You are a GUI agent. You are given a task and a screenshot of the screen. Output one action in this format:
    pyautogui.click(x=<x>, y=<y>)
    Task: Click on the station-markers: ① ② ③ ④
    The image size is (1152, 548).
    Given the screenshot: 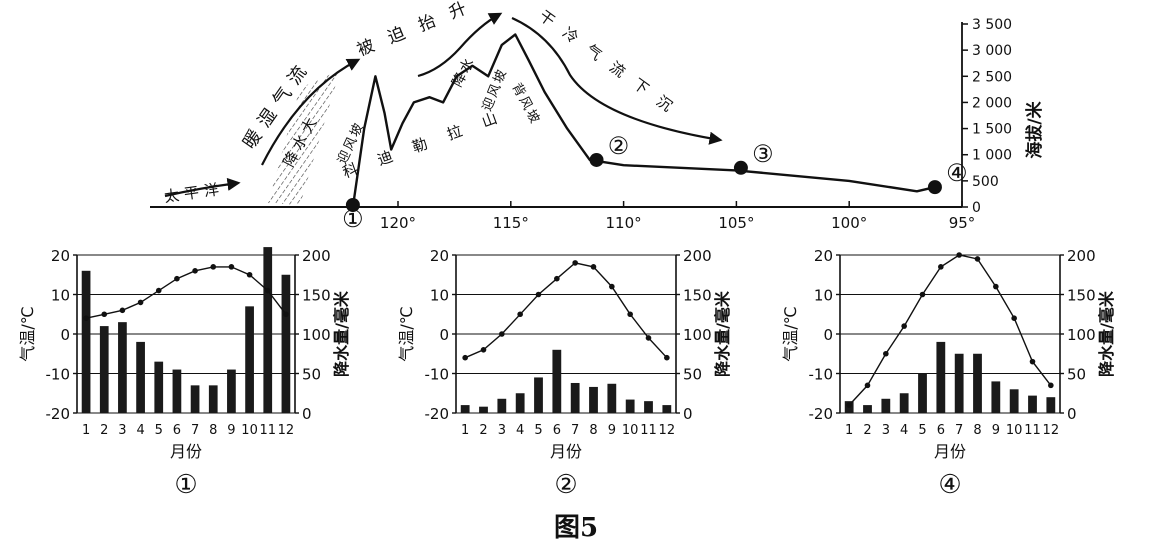 What is the action you would take?
    pyautogui.click(x=655, y=182)
    